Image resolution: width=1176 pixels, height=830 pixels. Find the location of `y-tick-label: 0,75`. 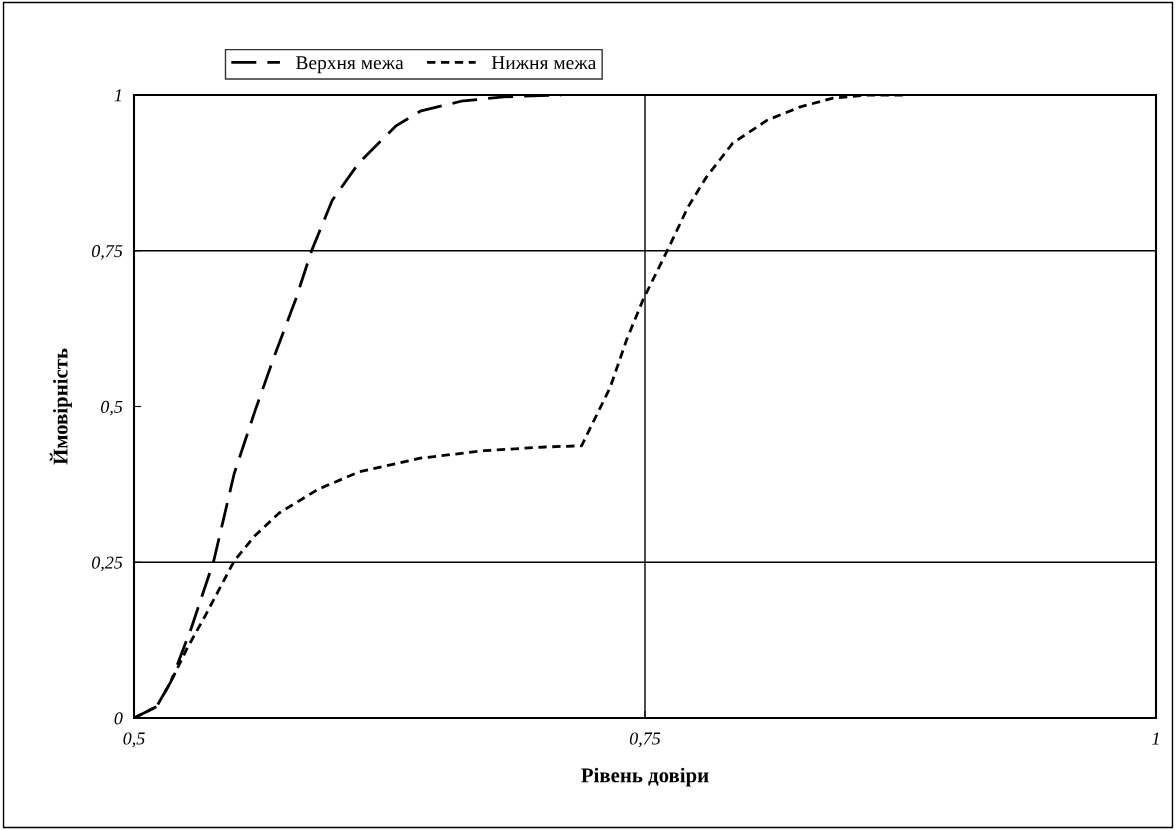

y-tick-label: 0,75 is located at coordinates (107, 252).